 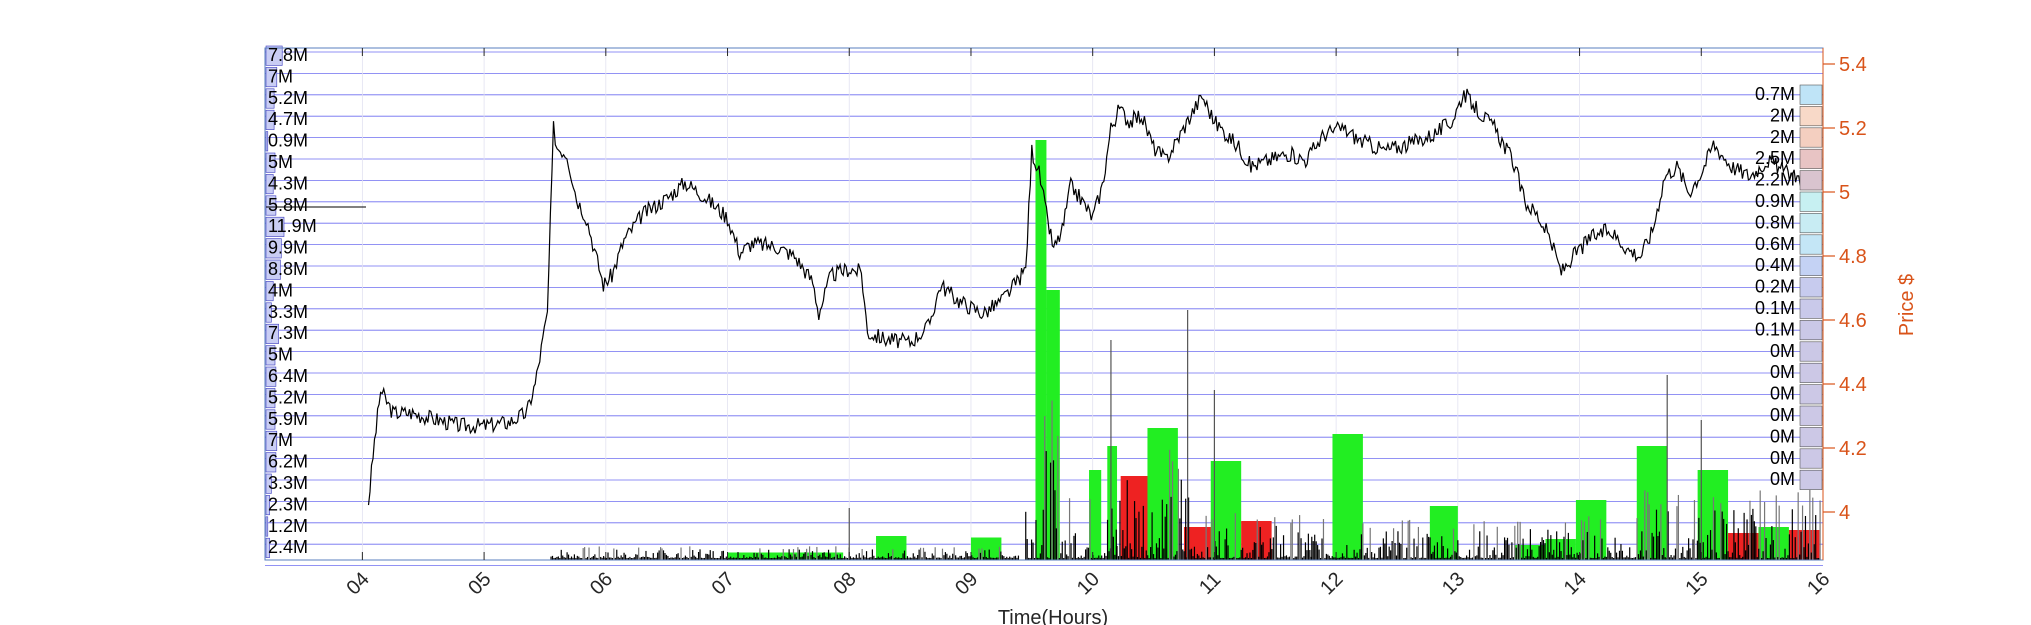 I want to click on left-volume-label: 0.9M, so click(x=288, y=141).